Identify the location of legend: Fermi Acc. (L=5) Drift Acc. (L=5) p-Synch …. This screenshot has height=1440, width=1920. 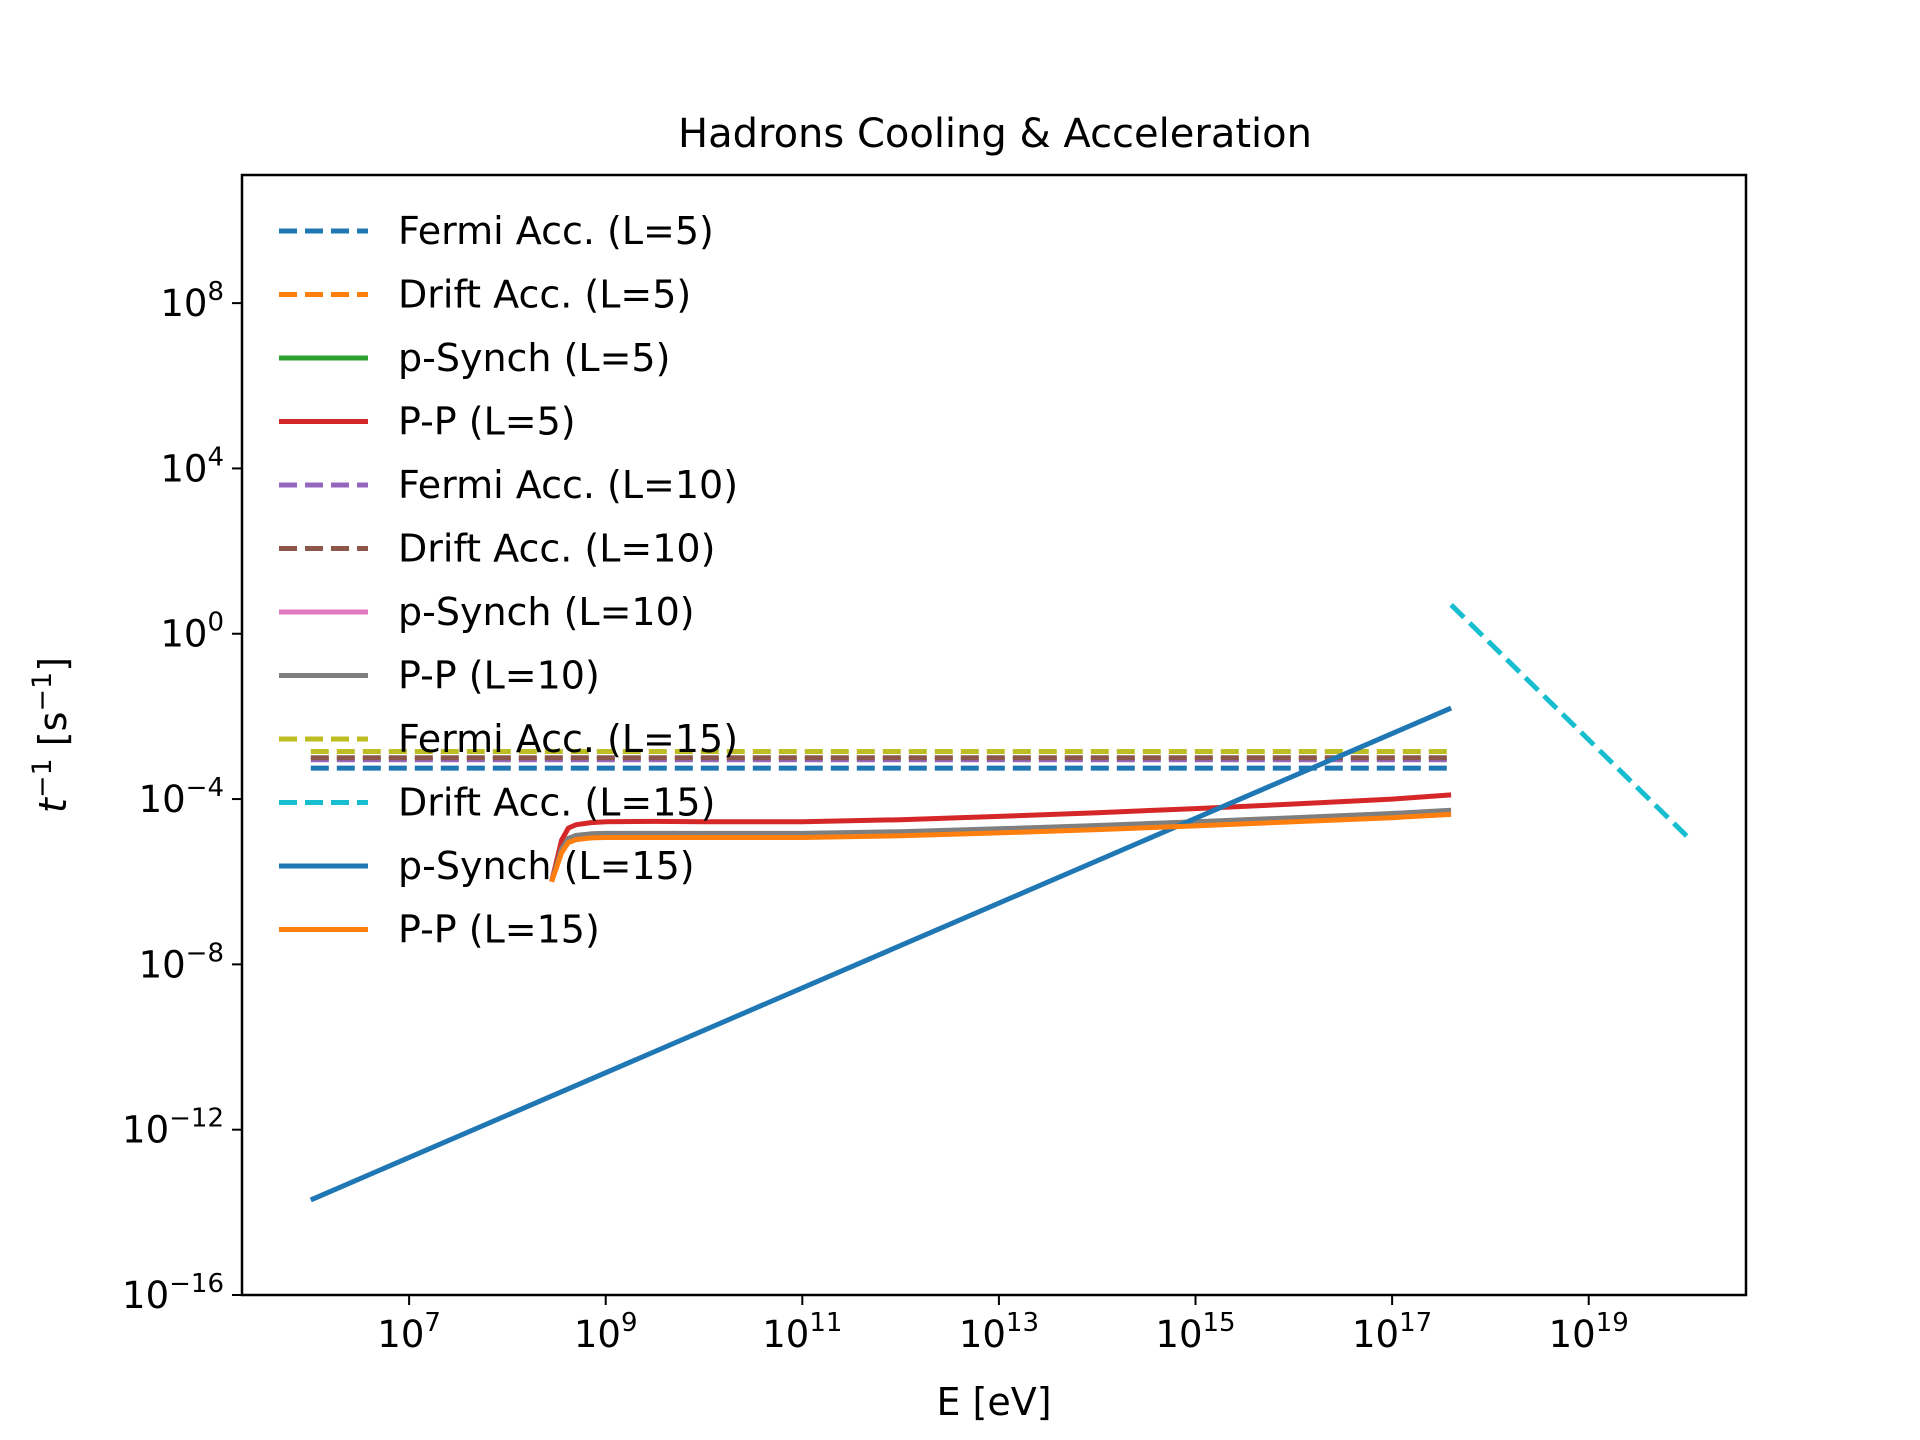
(508, 580).